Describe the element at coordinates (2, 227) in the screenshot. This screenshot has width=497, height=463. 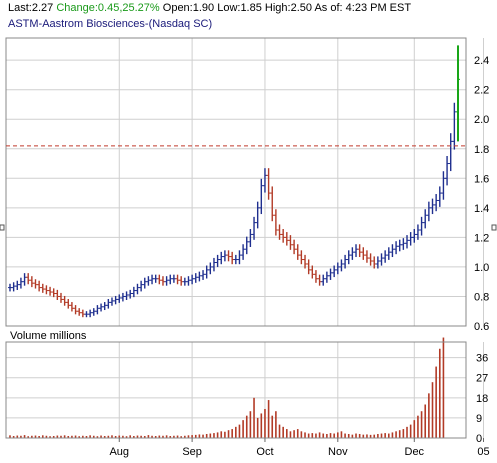
I see `frame-handle` at that location.